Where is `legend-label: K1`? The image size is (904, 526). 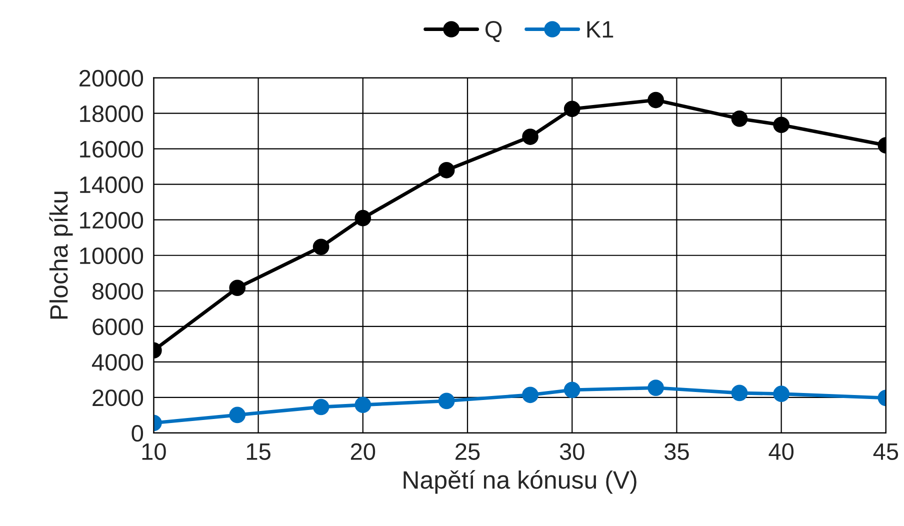 legend-label: K1 is located at coordinates (600, 29).